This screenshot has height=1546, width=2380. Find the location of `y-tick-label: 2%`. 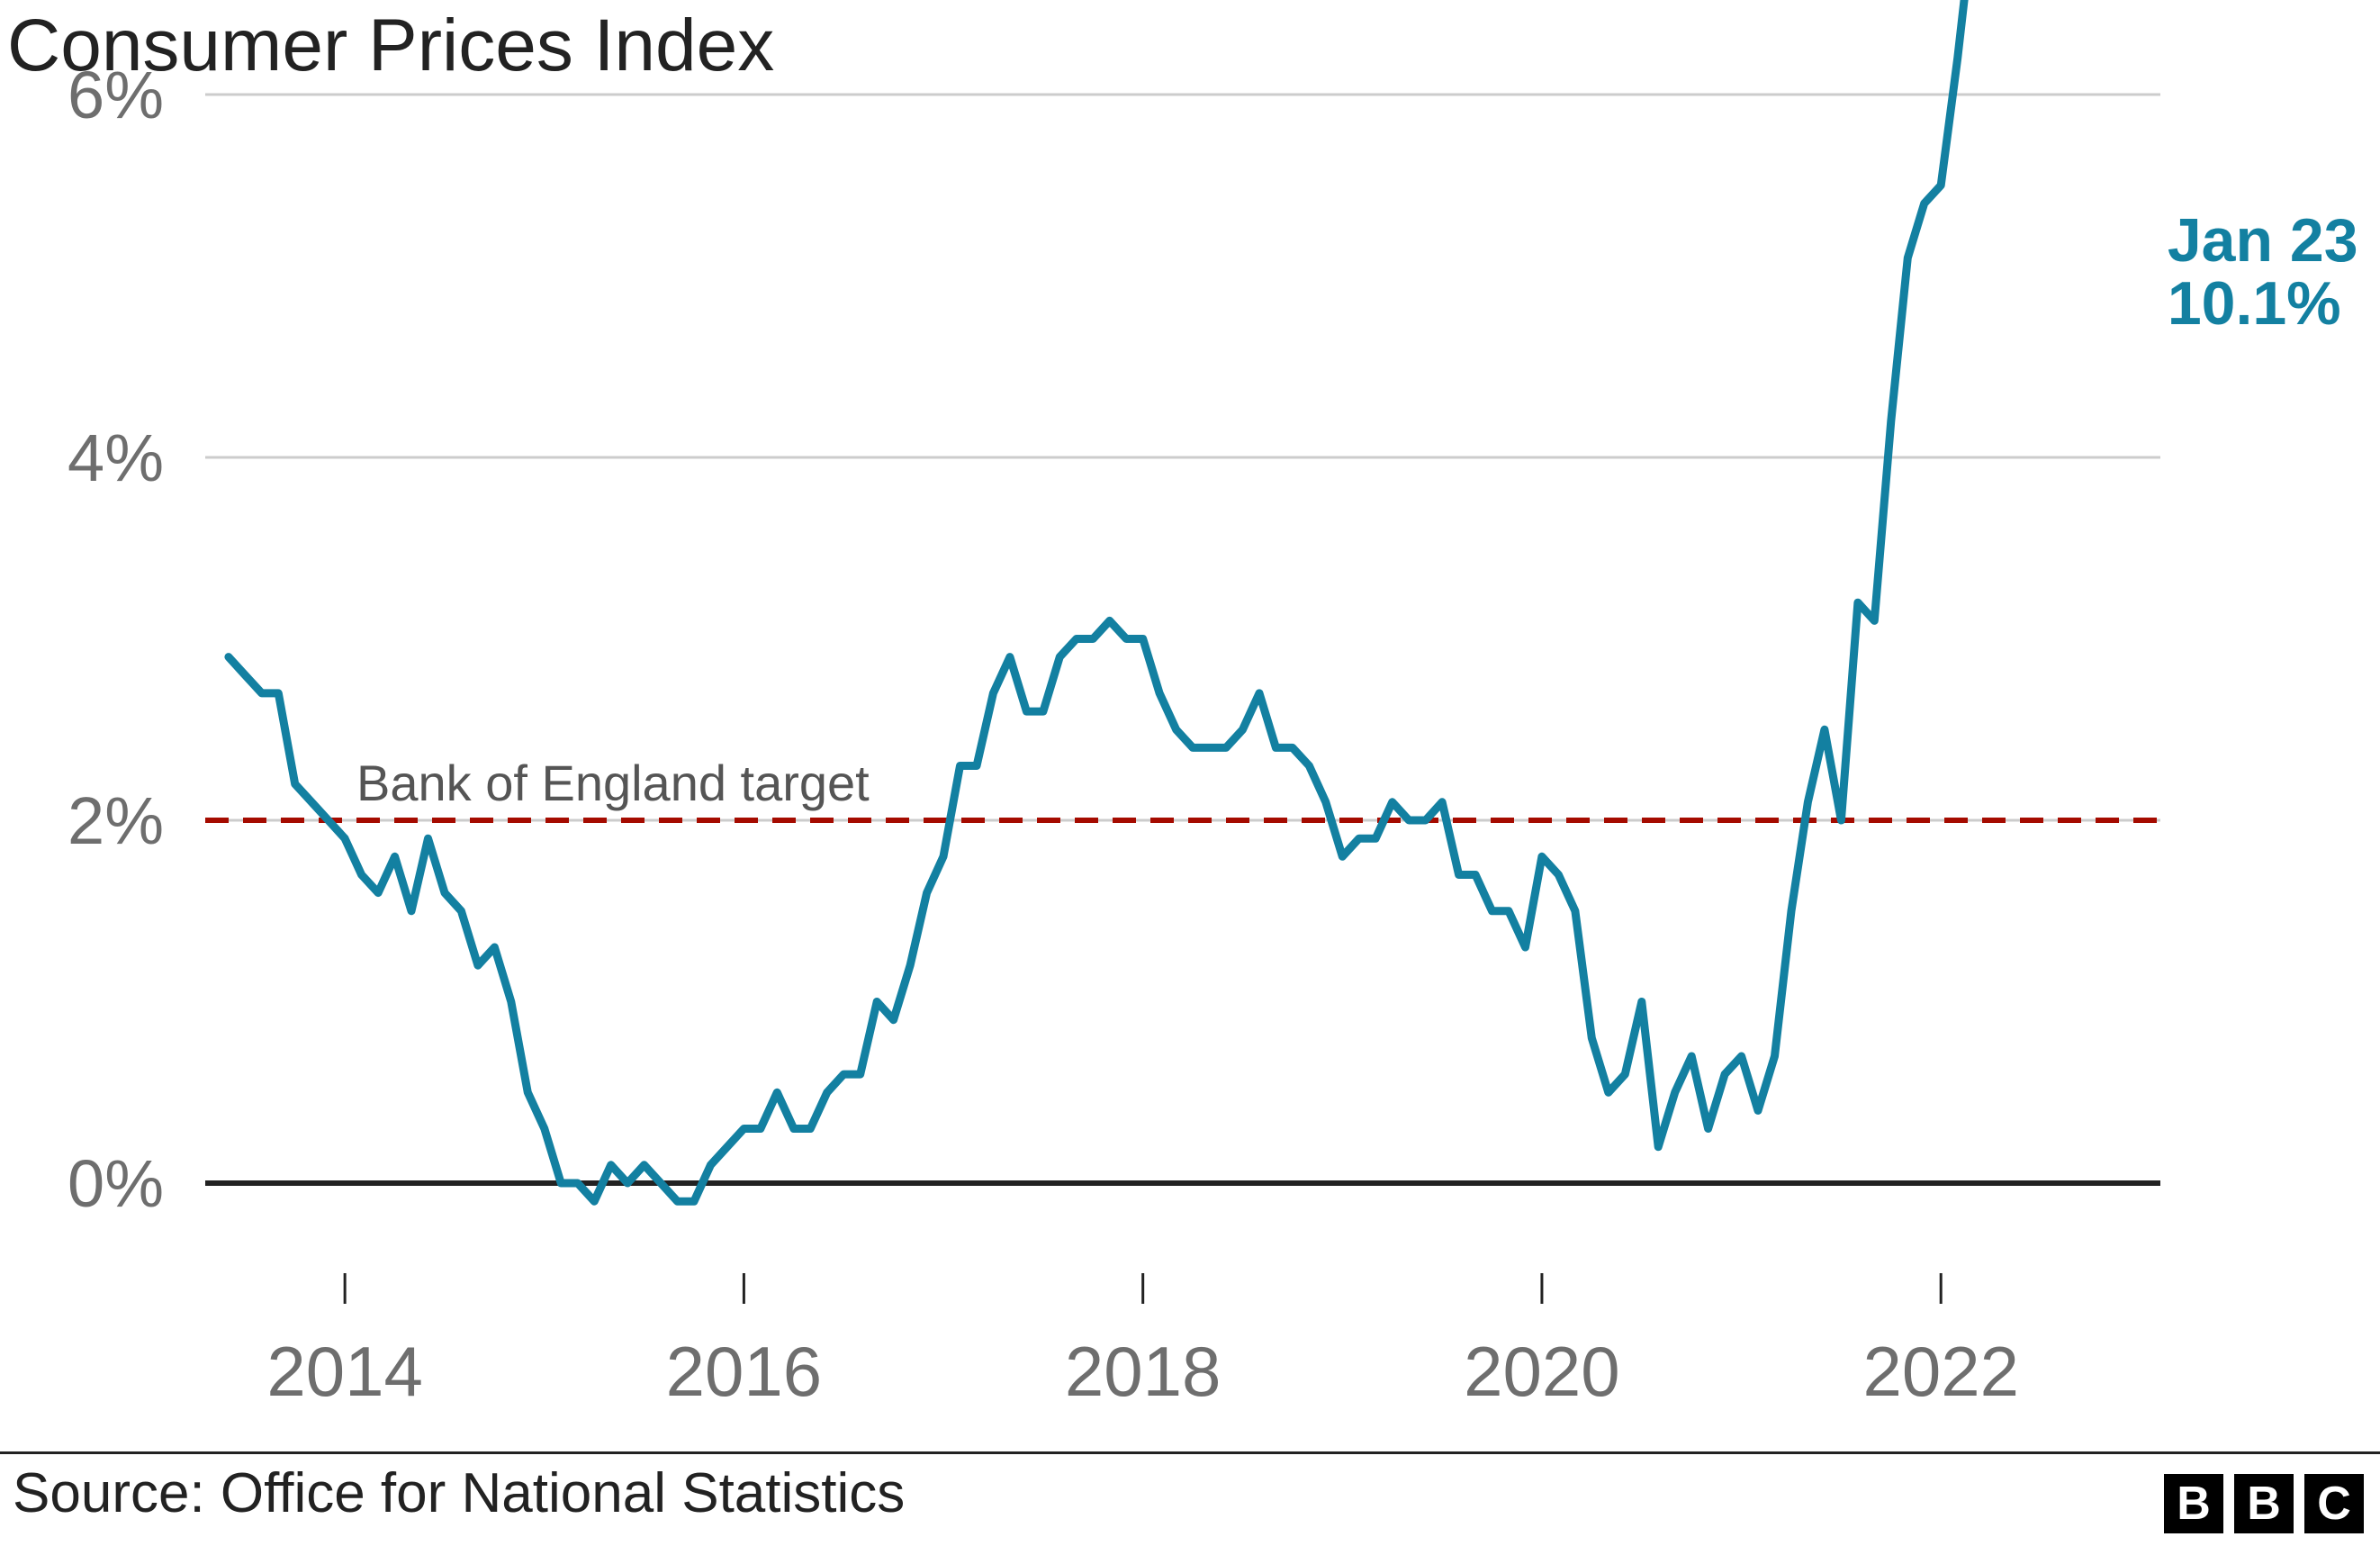

y-tick-label: 2% is located at coordinates (116, 820).